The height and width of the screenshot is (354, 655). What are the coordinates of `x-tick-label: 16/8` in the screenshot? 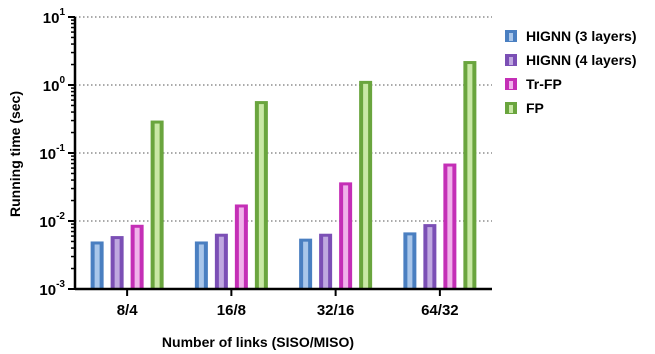 It's located at (231, 310).